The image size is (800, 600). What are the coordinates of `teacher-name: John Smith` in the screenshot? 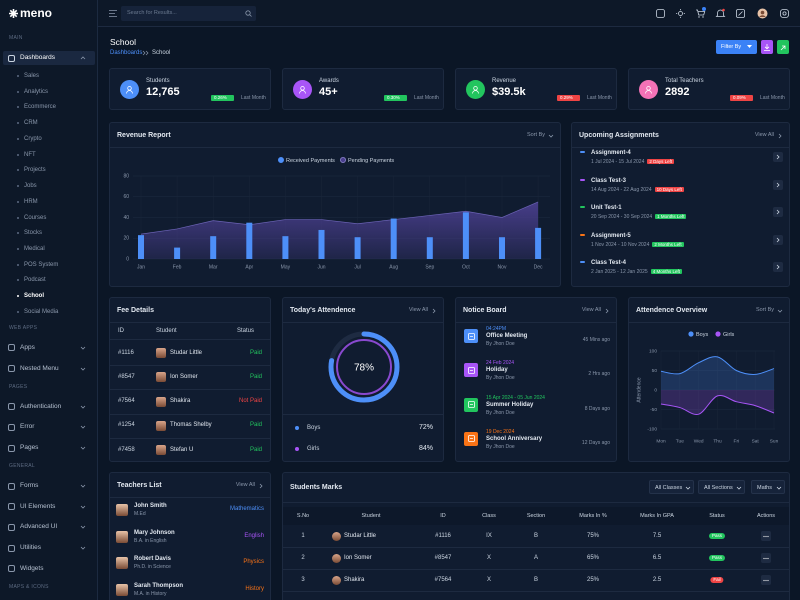 It's located at (150, 506).